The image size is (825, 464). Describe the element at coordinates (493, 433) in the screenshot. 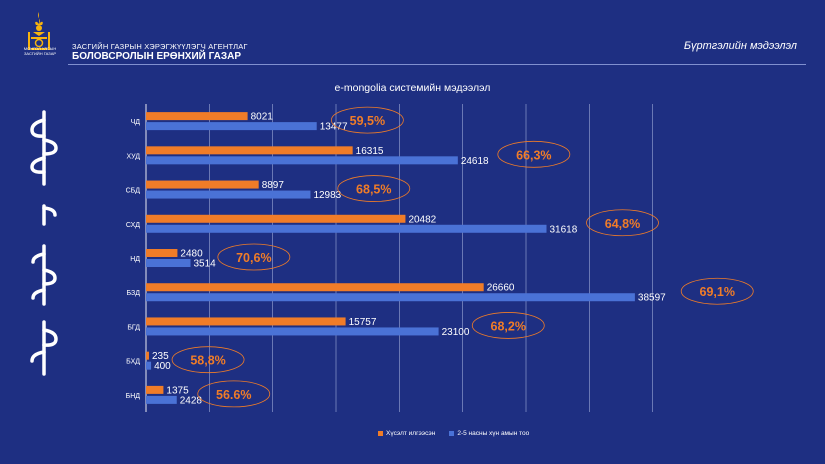

I see `legend-label-population: 2-5 насны хүн амын тоо` at that location.